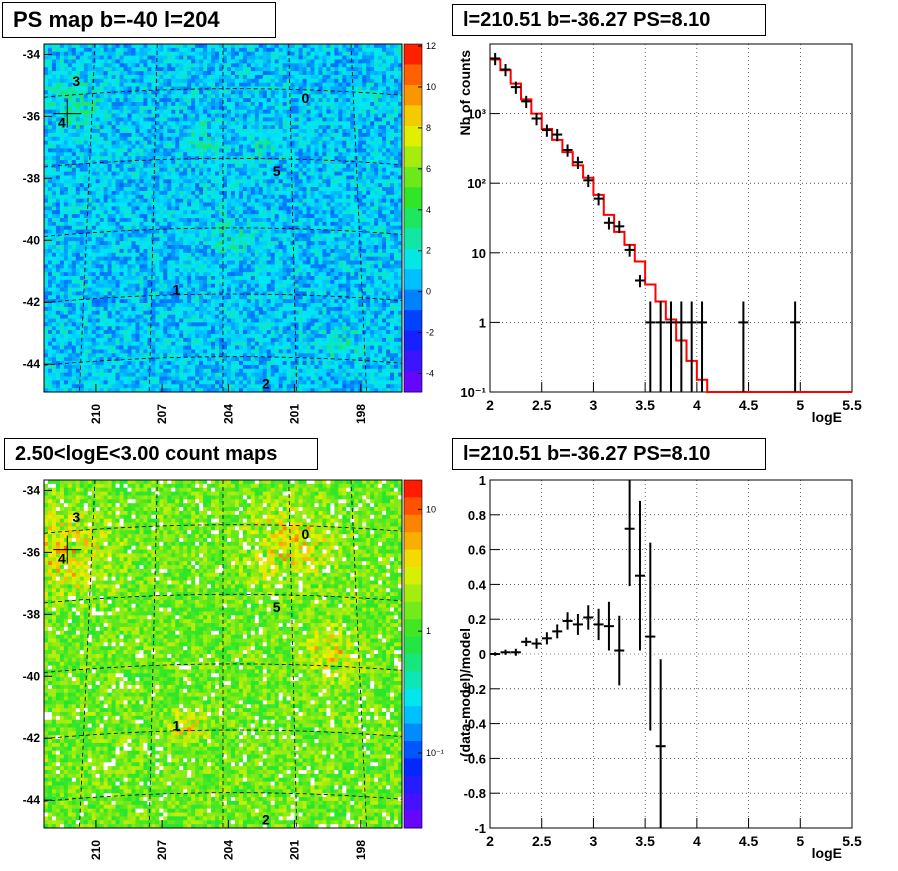 This screenshot has height=871, width=898. What do you see at coordinates (482, 322) in the screenshot?
I see `spectrum-ytick-label: 1` at bounding box center [482, 322].